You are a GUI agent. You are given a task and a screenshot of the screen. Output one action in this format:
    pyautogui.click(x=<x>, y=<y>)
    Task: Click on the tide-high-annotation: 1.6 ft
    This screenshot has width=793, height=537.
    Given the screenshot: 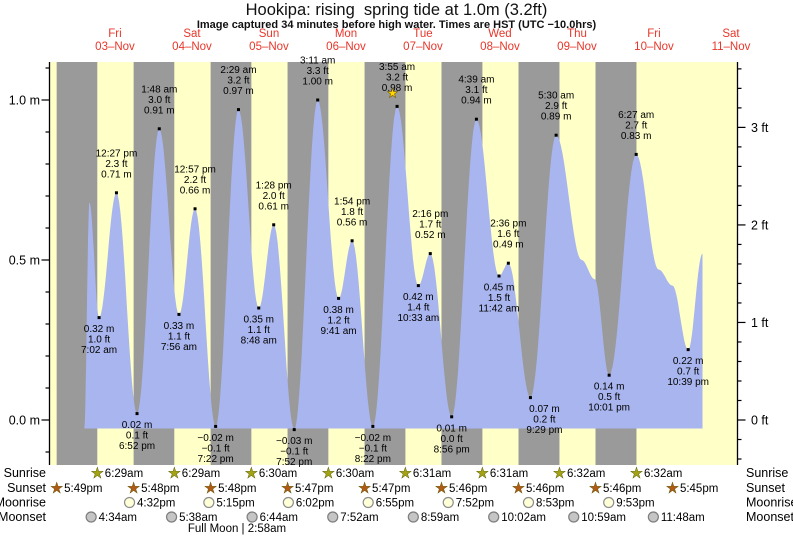 What is the action you would take?
    pyautogui.click(x=508, y=234)
    